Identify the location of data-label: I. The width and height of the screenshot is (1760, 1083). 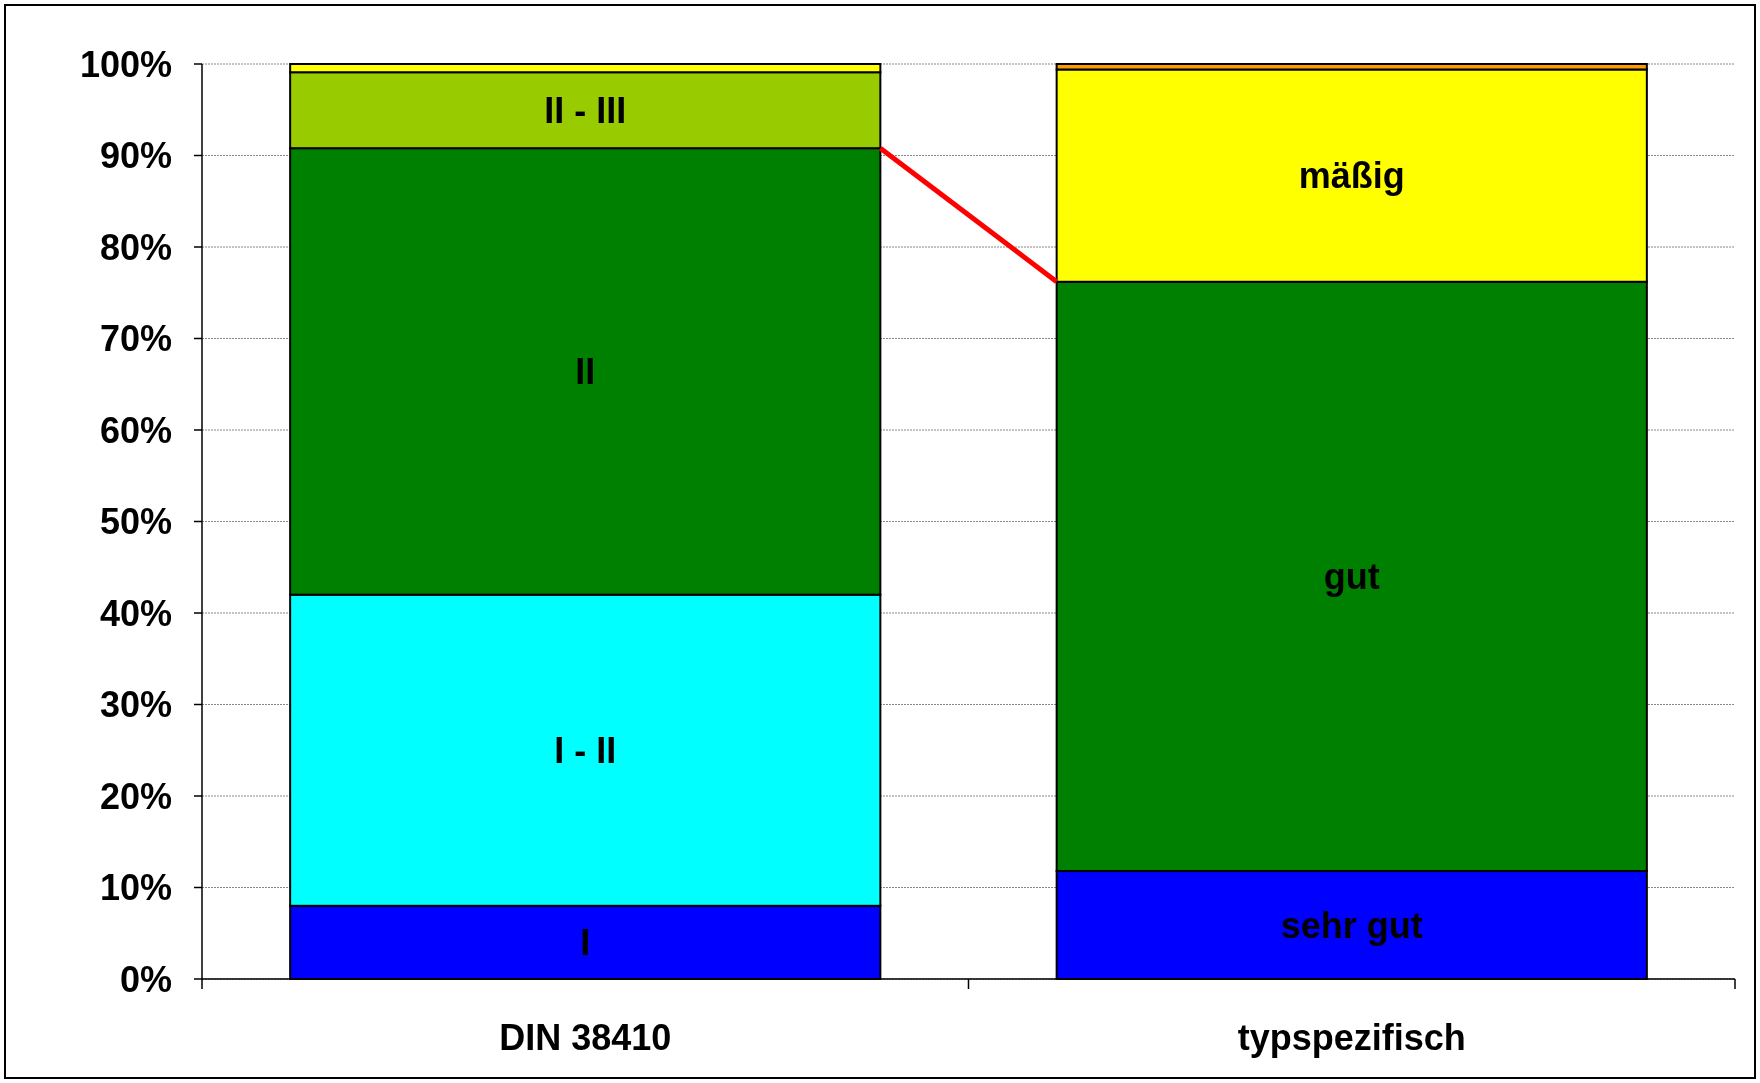
(585, 942).